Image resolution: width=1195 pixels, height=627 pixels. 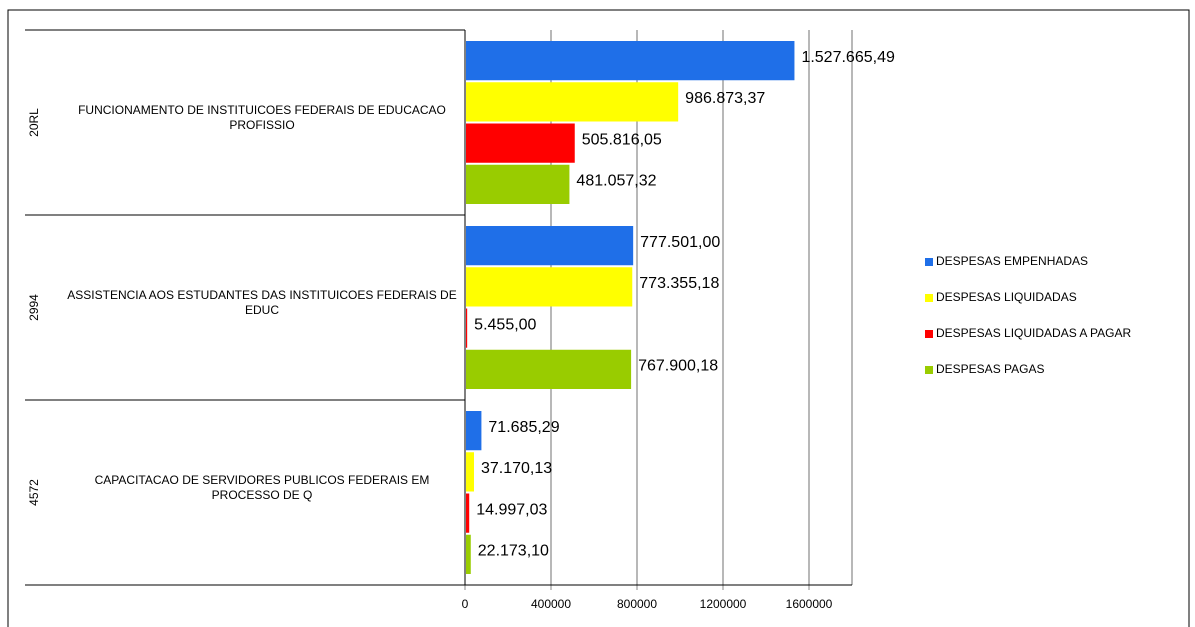 I want to click on x-tick-label: 400000, so click(x=551, y=604).